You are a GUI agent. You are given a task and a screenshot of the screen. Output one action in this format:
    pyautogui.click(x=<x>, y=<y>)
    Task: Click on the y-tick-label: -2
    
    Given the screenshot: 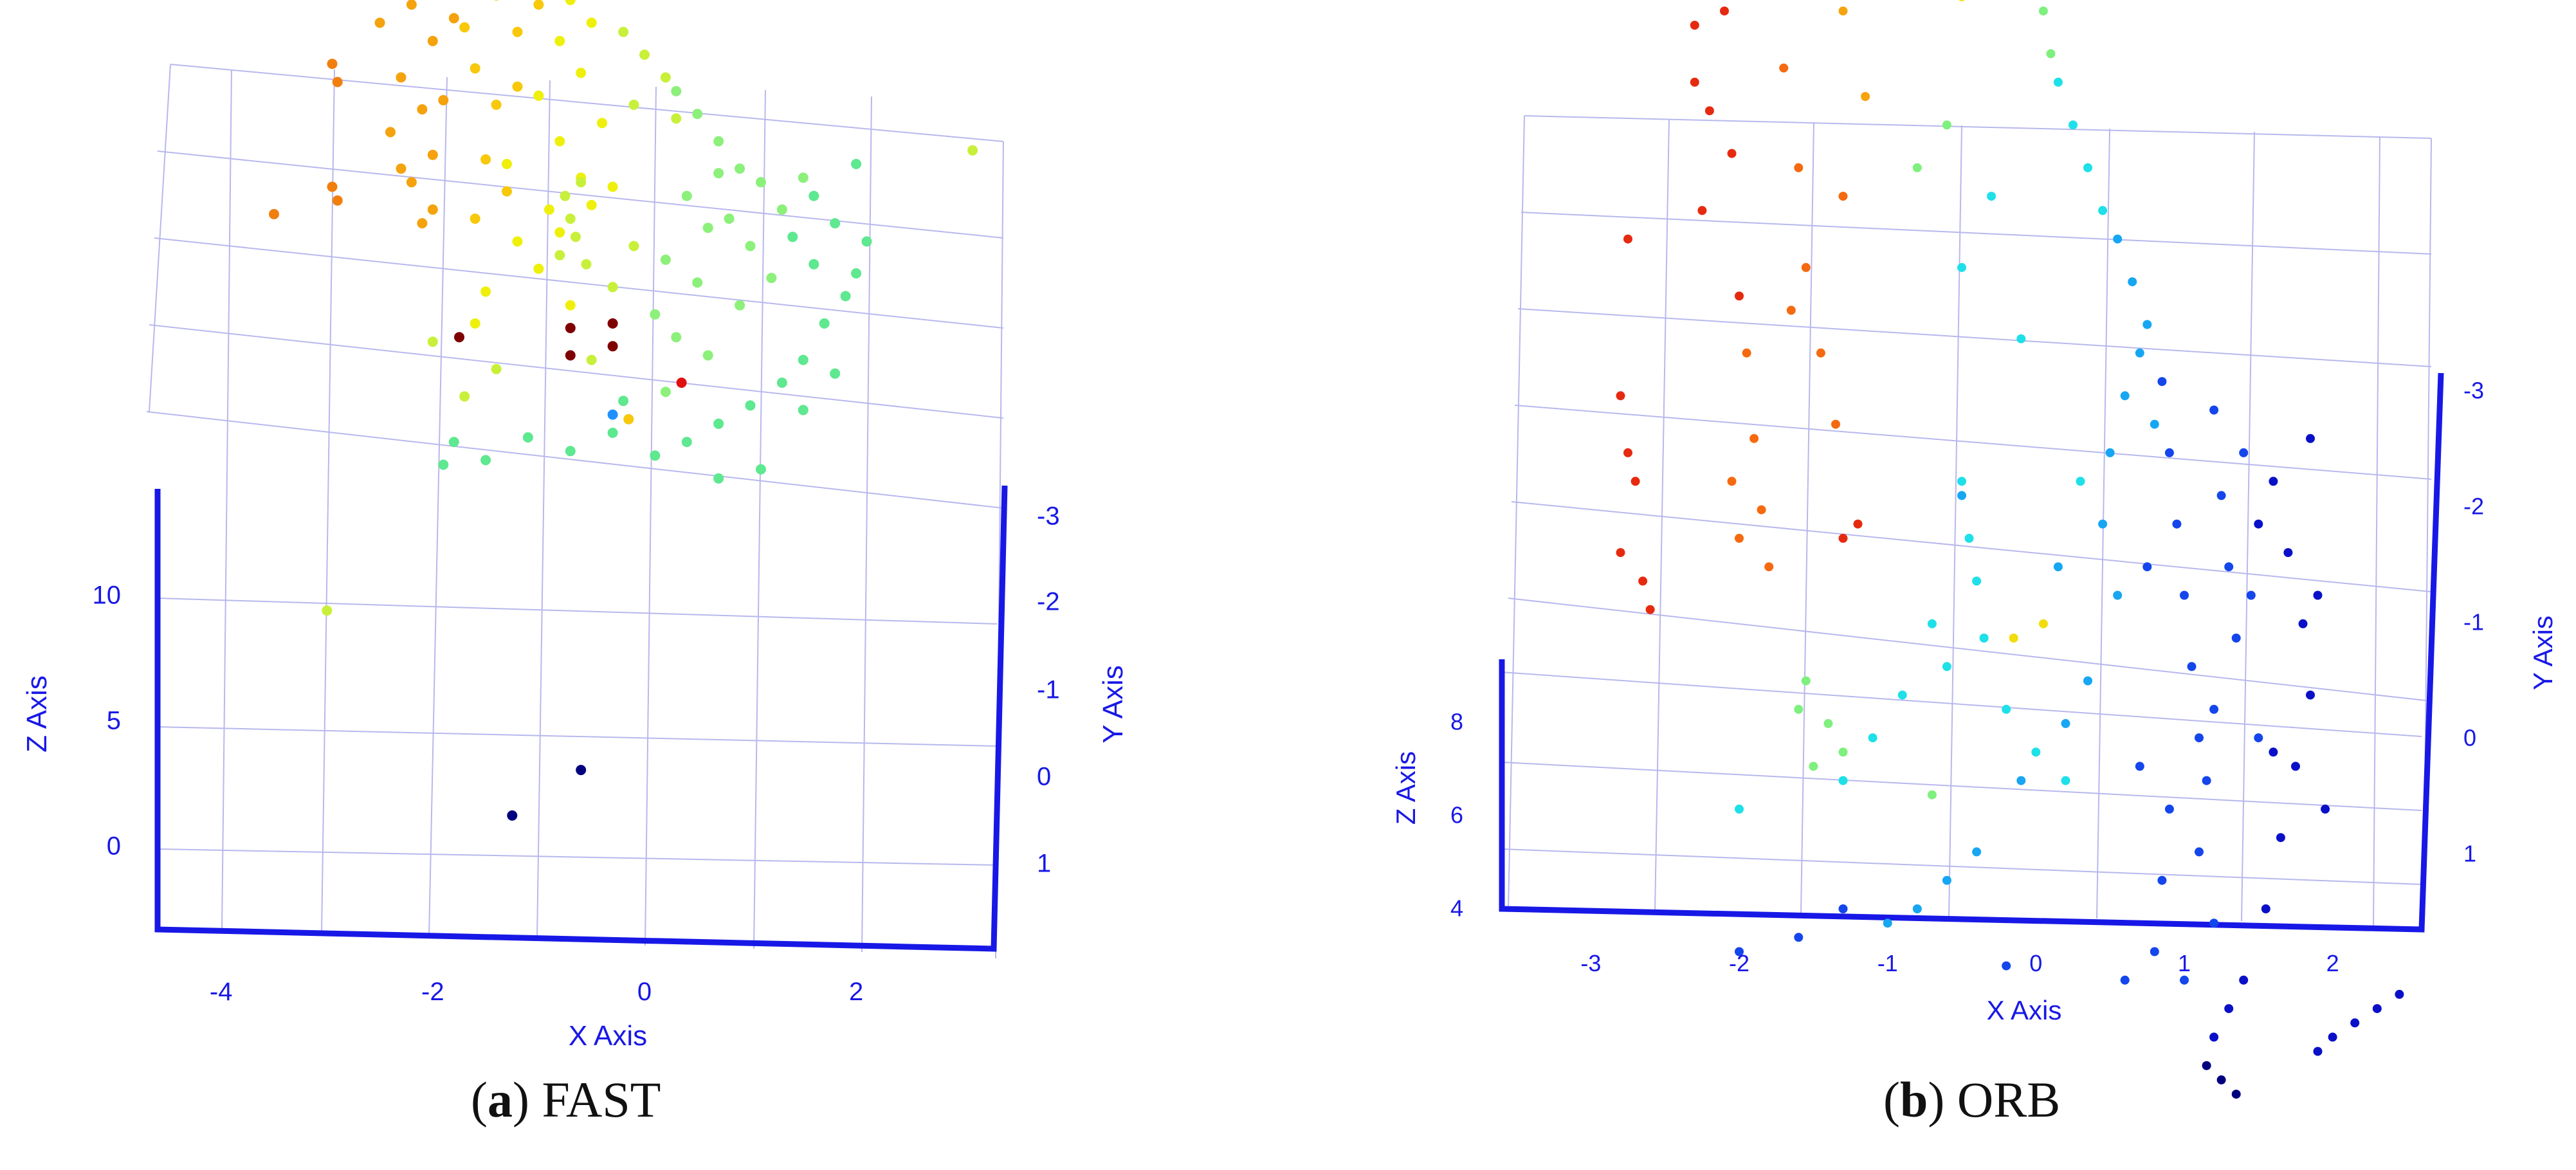 What is the action you would take?
    pyautogui.click(x=2473, y=506)
    